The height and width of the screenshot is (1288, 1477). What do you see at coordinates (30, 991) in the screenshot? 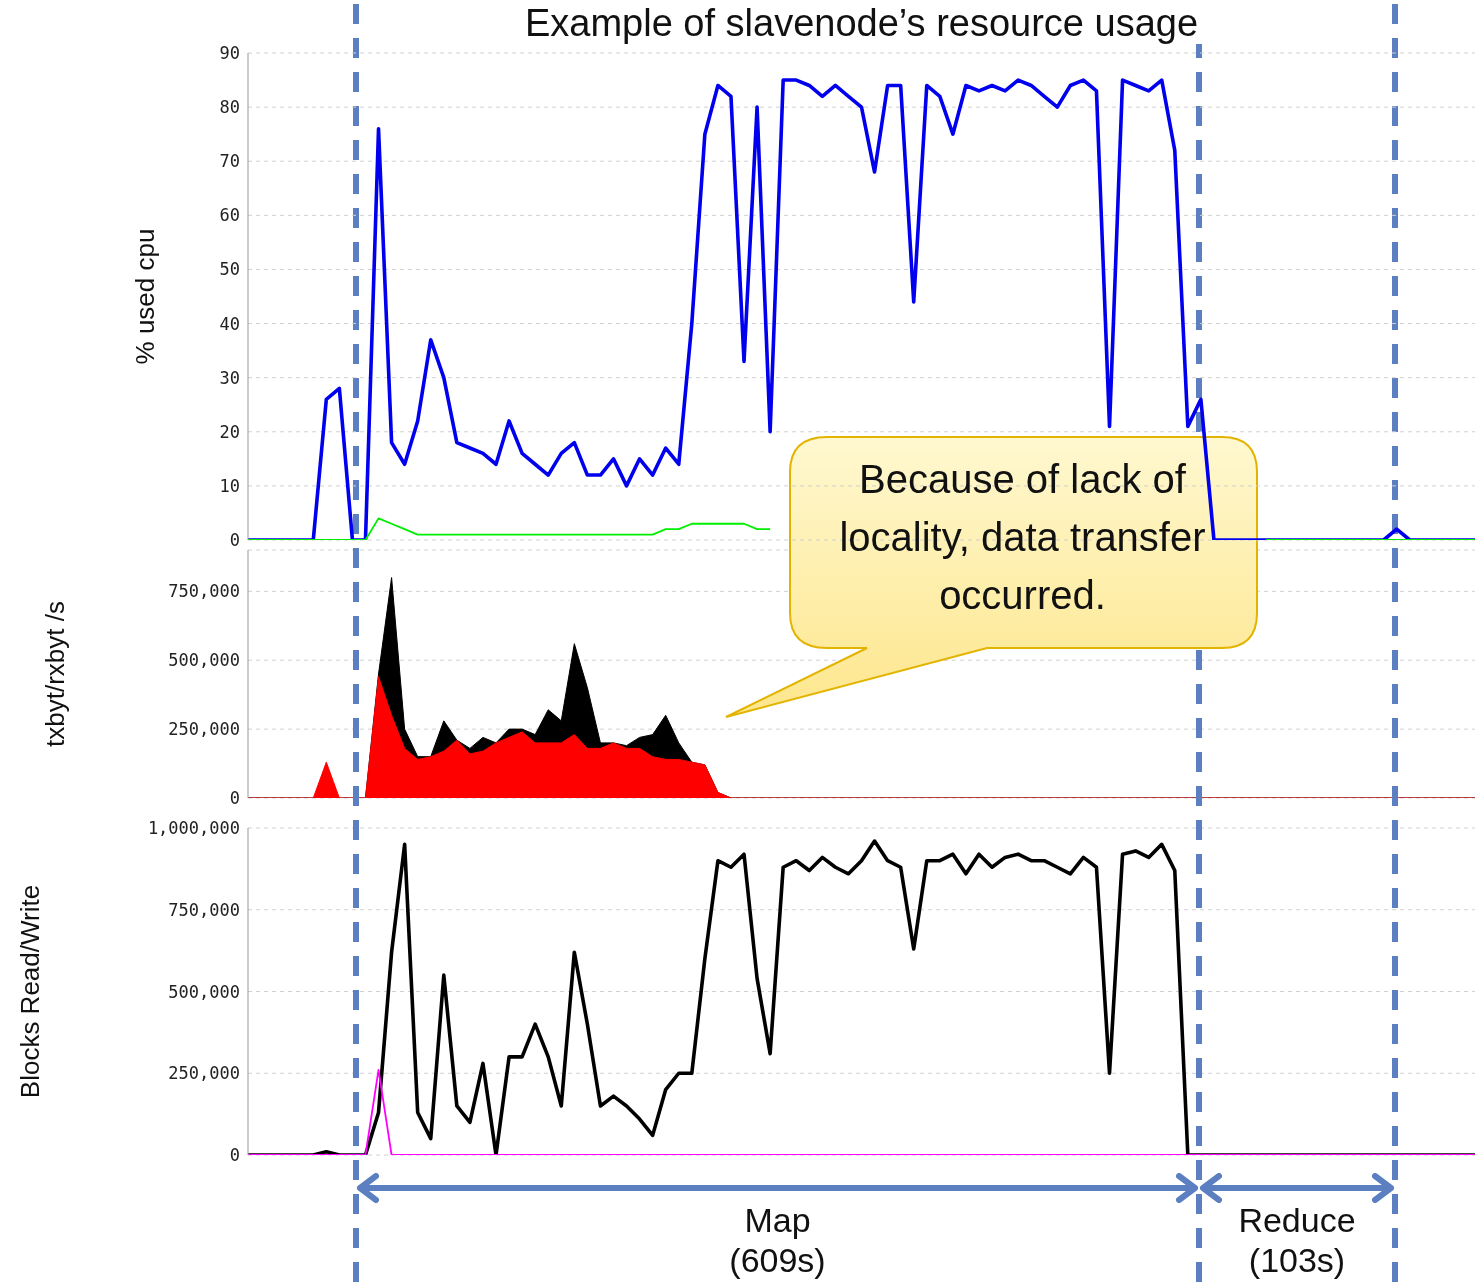
I see `y-axis-title: Blocks Read/Write` at bounding box center [30, 991].